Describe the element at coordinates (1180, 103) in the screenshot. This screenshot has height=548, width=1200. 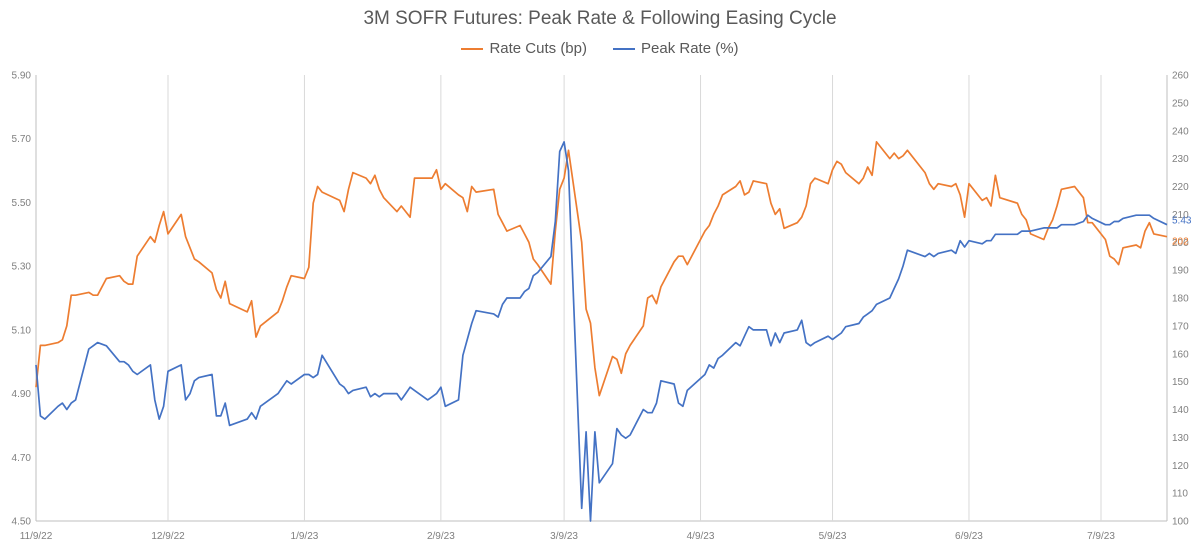
I see `y-right-tick-label: 250` at that location.